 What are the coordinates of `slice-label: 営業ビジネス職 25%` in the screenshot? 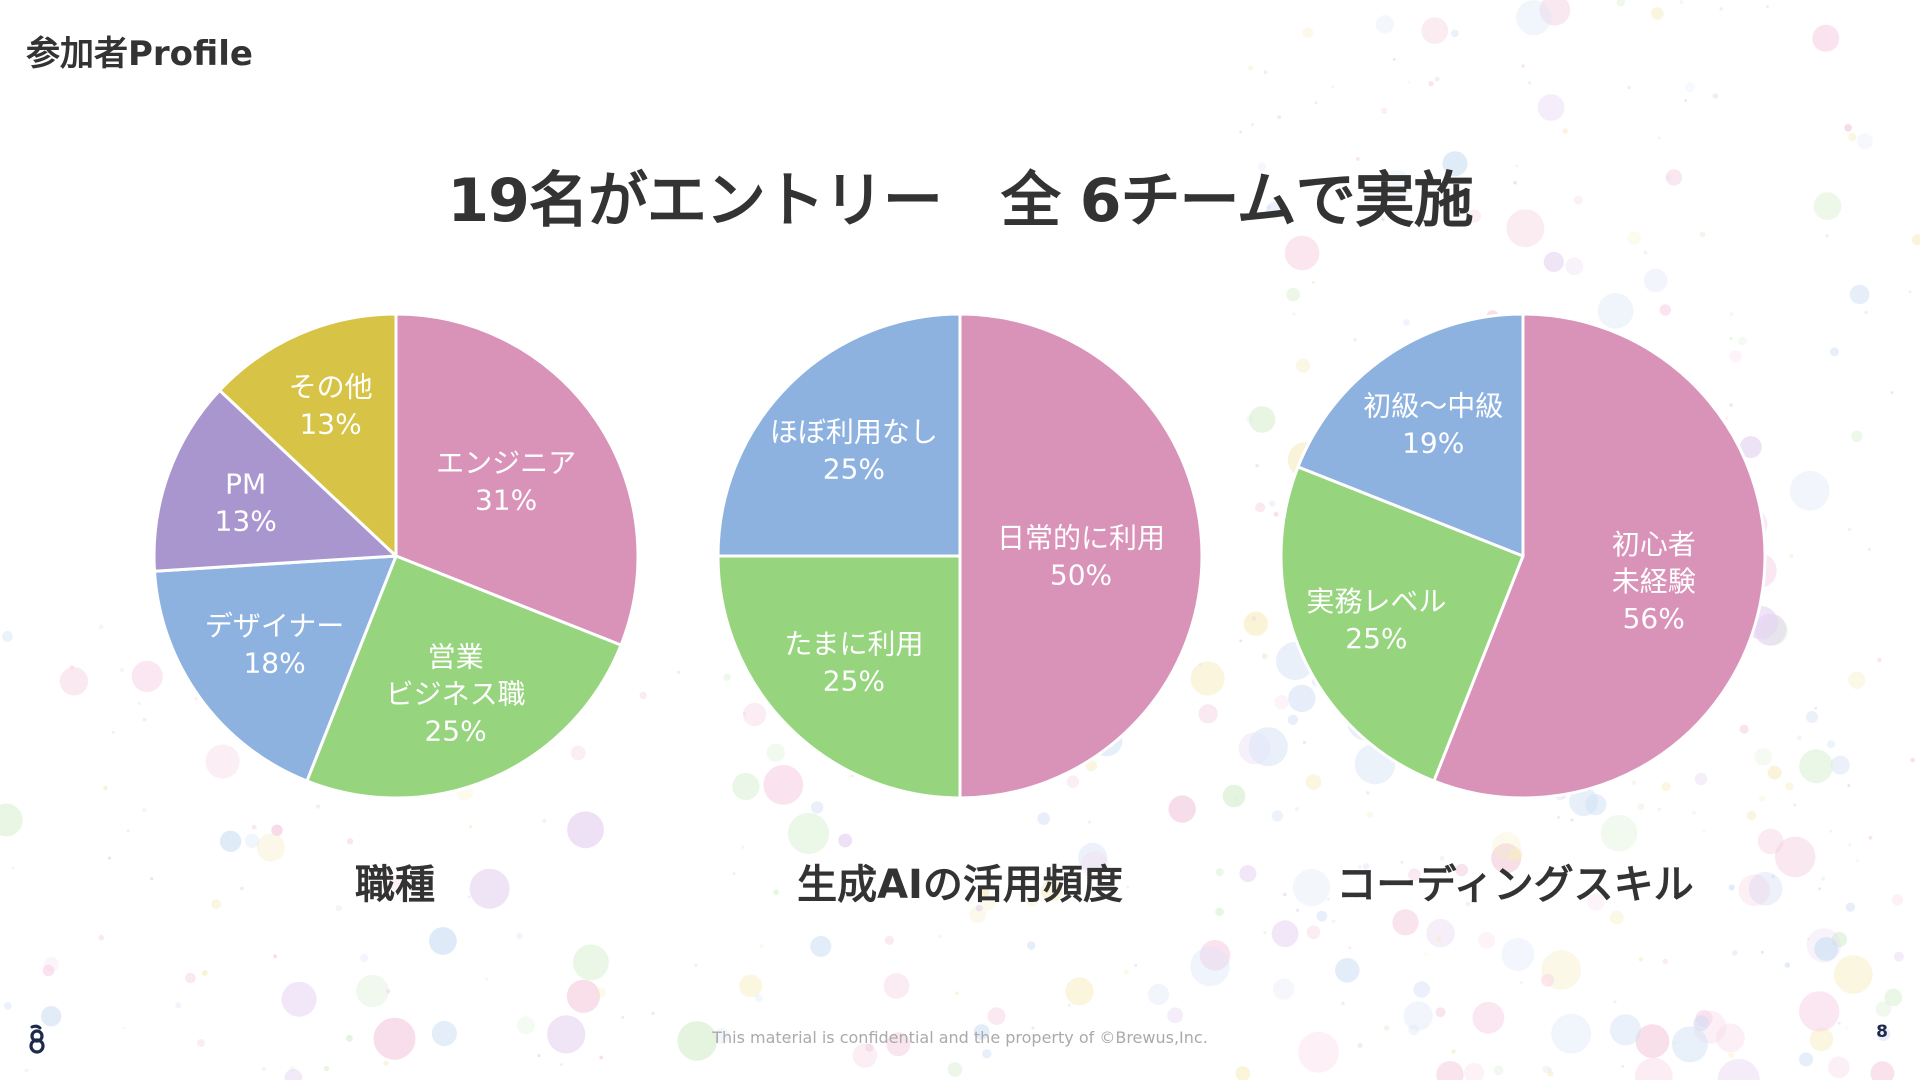 It's located at (456, 694).